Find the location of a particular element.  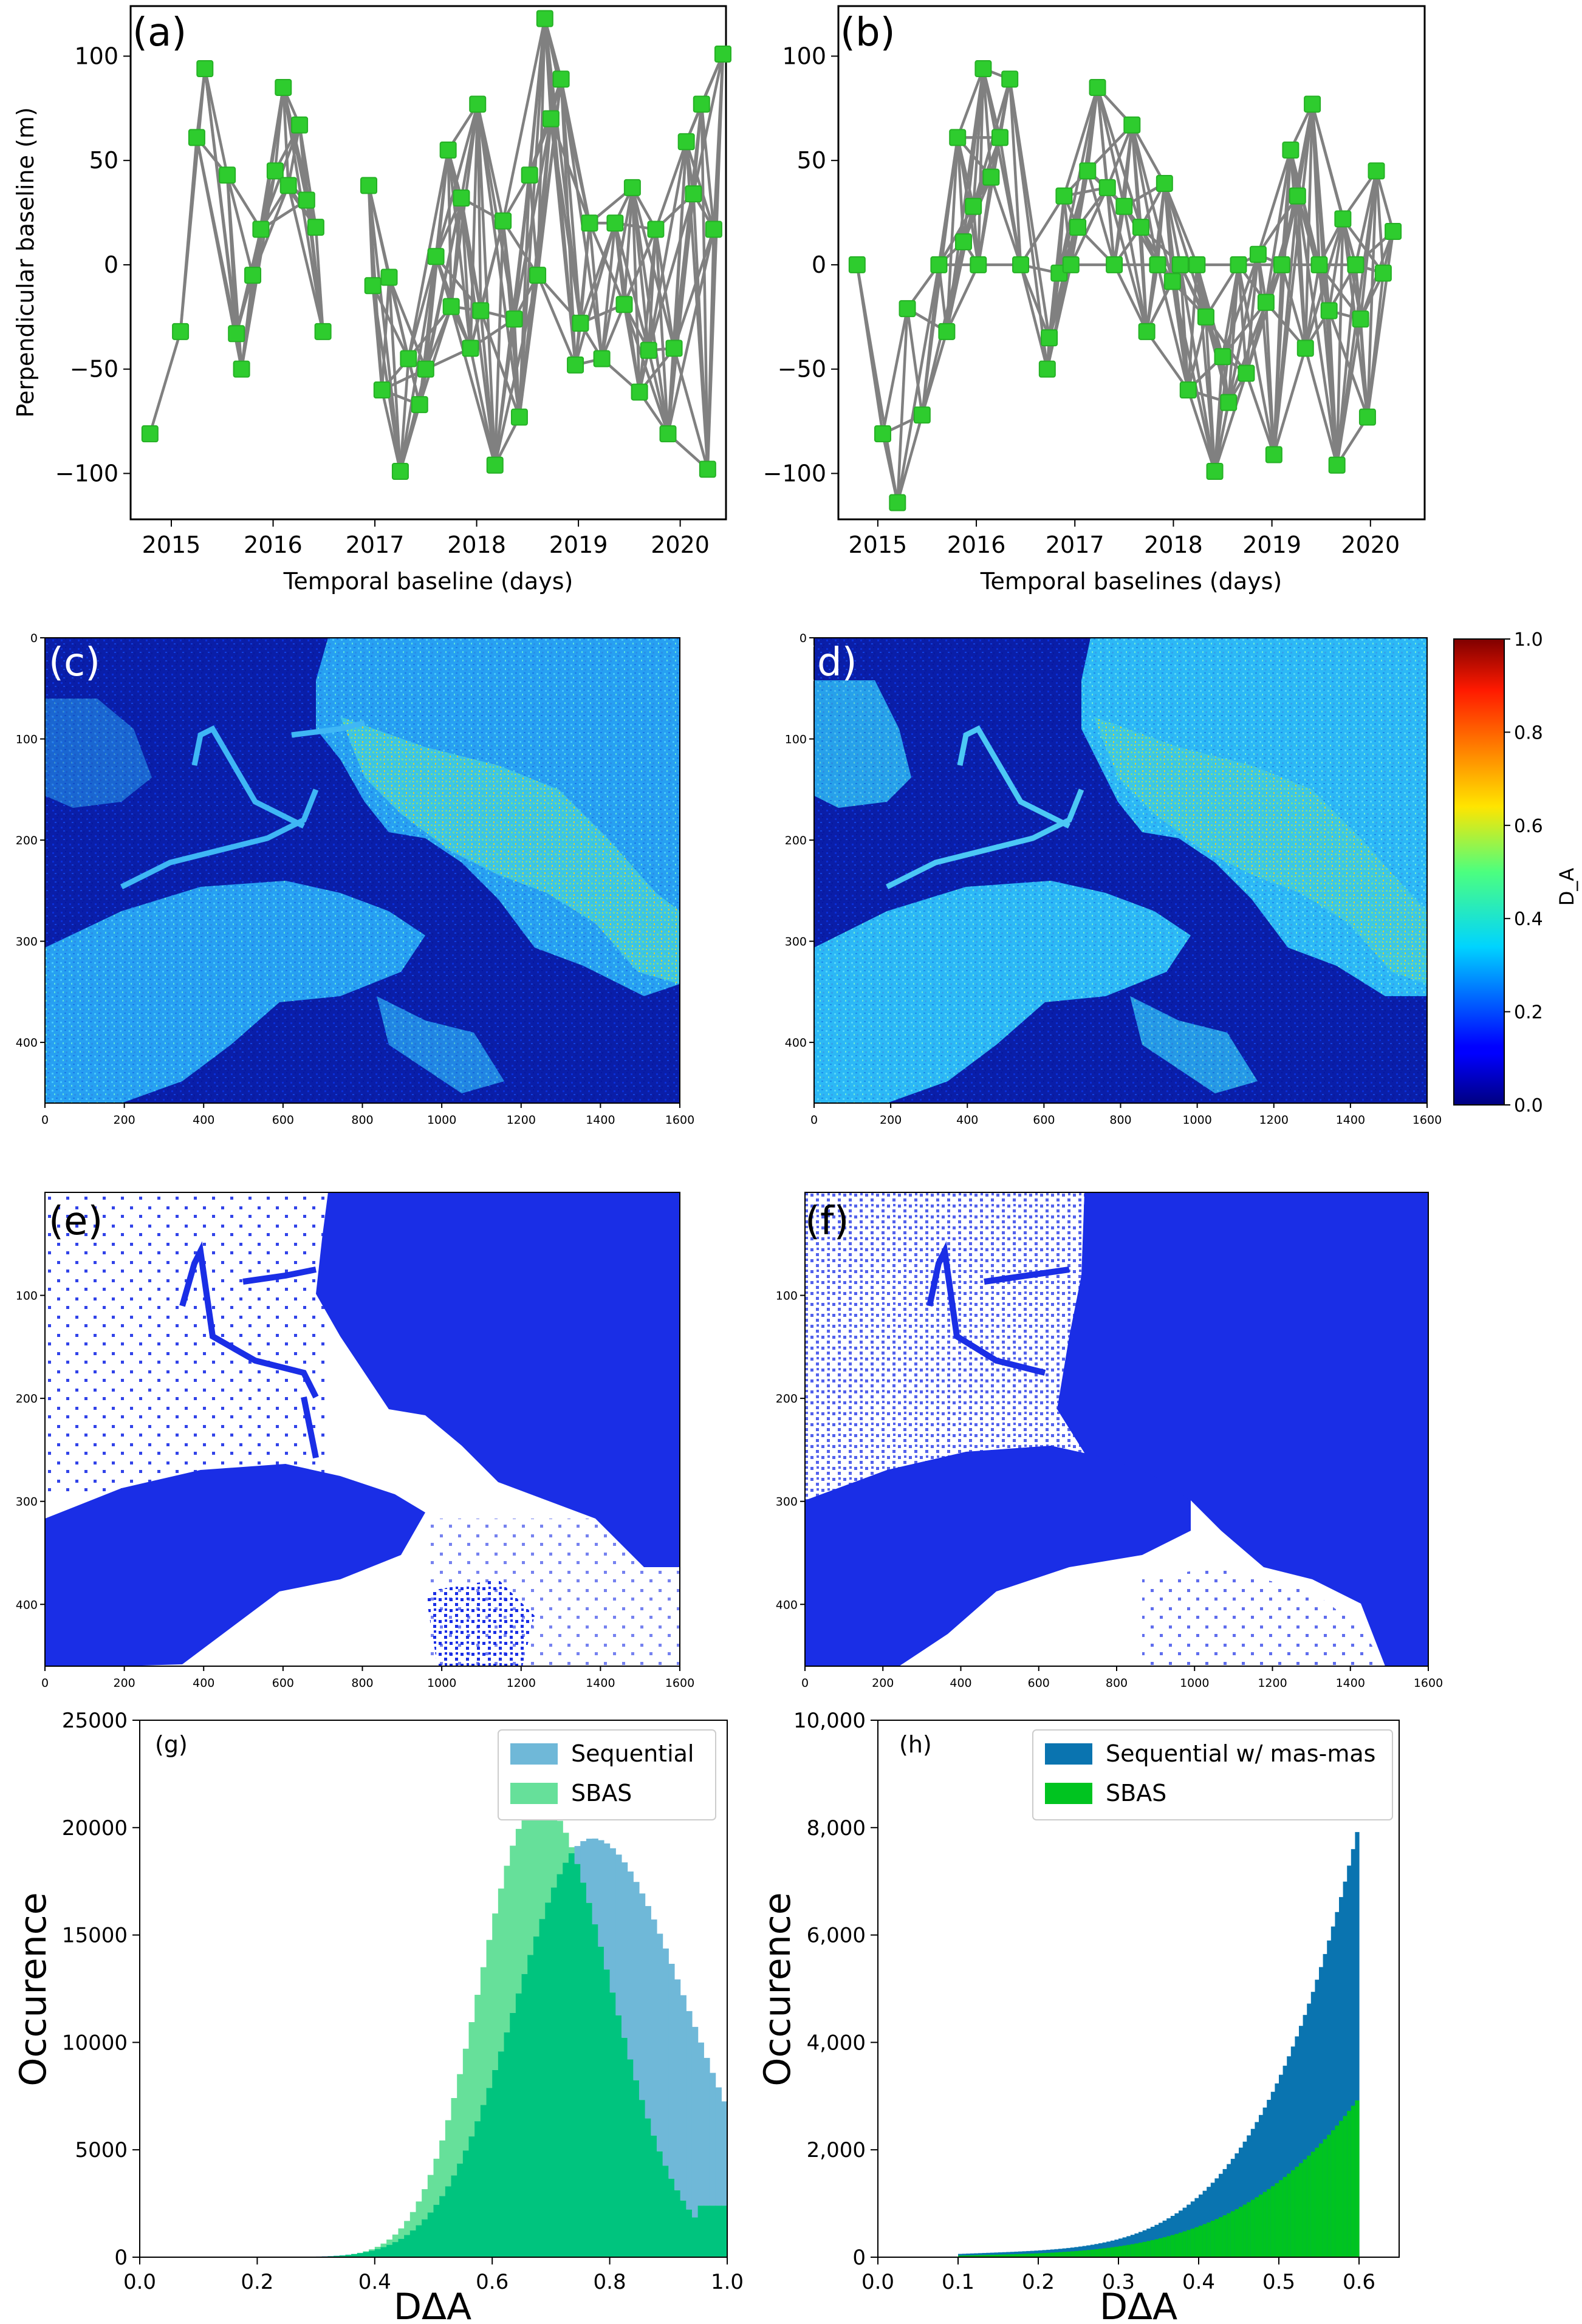

x-tick-label: 2017 is located at coordinates (1075, 544).